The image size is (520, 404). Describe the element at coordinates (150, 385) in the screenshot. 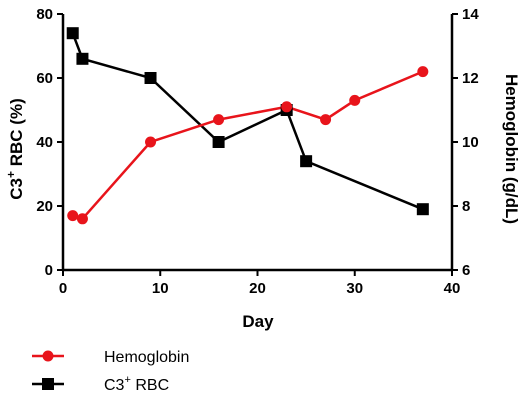

I see `legend-label-c3-rest: RBC` at that location.